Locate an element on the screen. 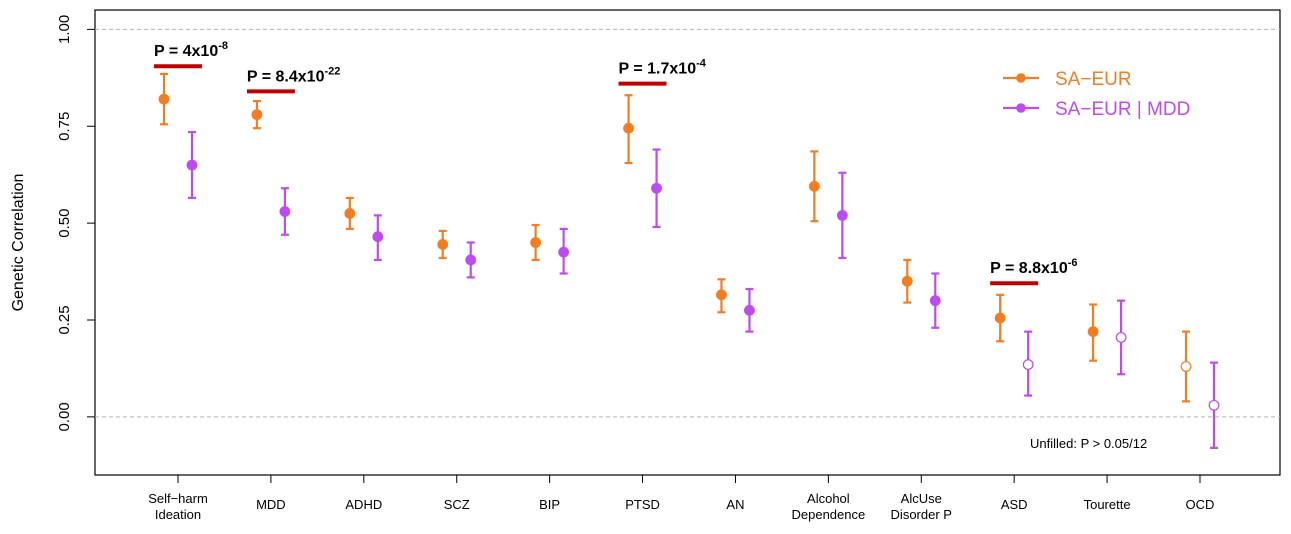 This screenshot has height=534, width=1291. p-value-label: P = 1.7x10-4 is located at coordinates (663, 68).